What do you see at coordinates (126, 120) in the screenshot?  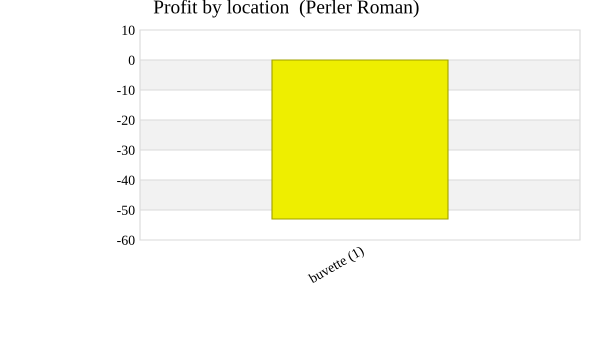 I see `y-tick-label: -20` at bounding box center [126, 120].